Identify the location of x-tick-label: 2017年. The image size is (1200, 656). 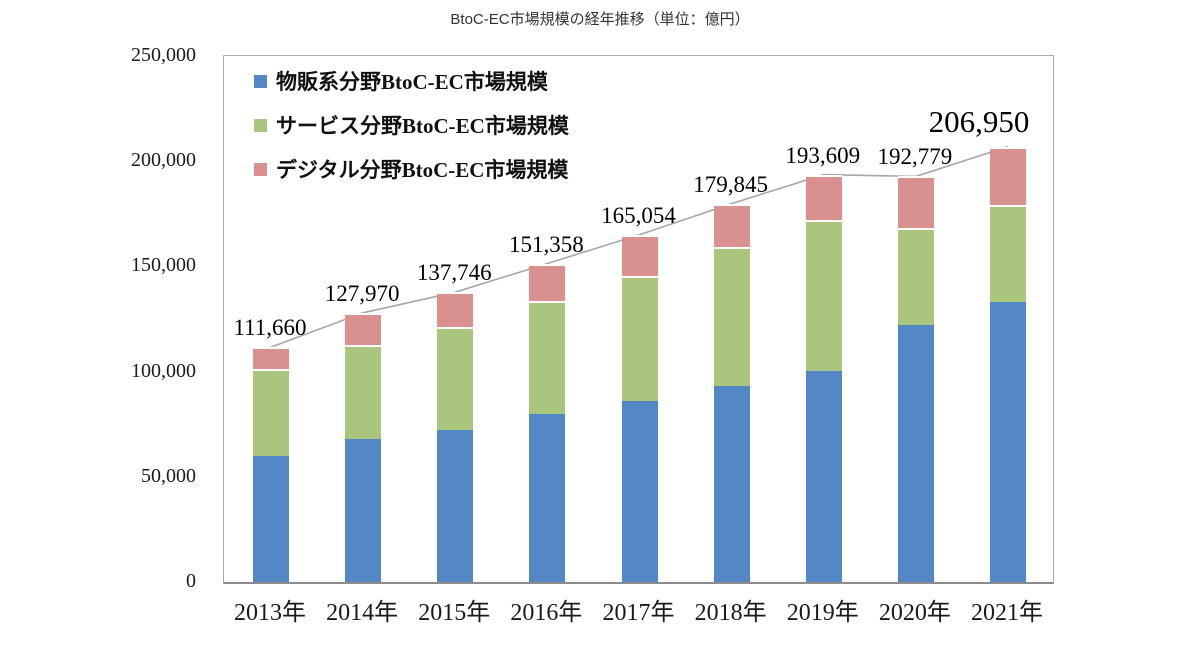
(638, 613).